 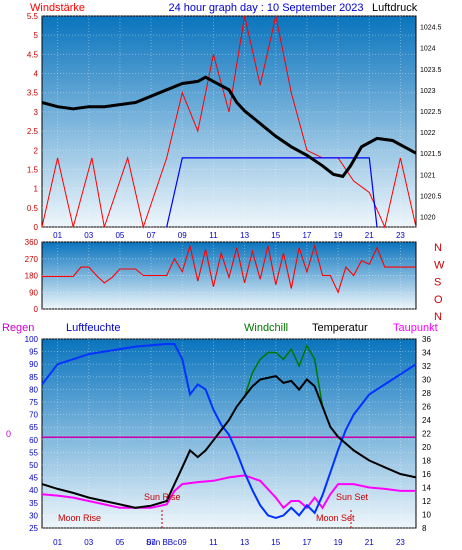 What do you see at coordinates (426, 501) in the screenshot?
I see `temperature-tick: 12` at bounding box center [426, 501].